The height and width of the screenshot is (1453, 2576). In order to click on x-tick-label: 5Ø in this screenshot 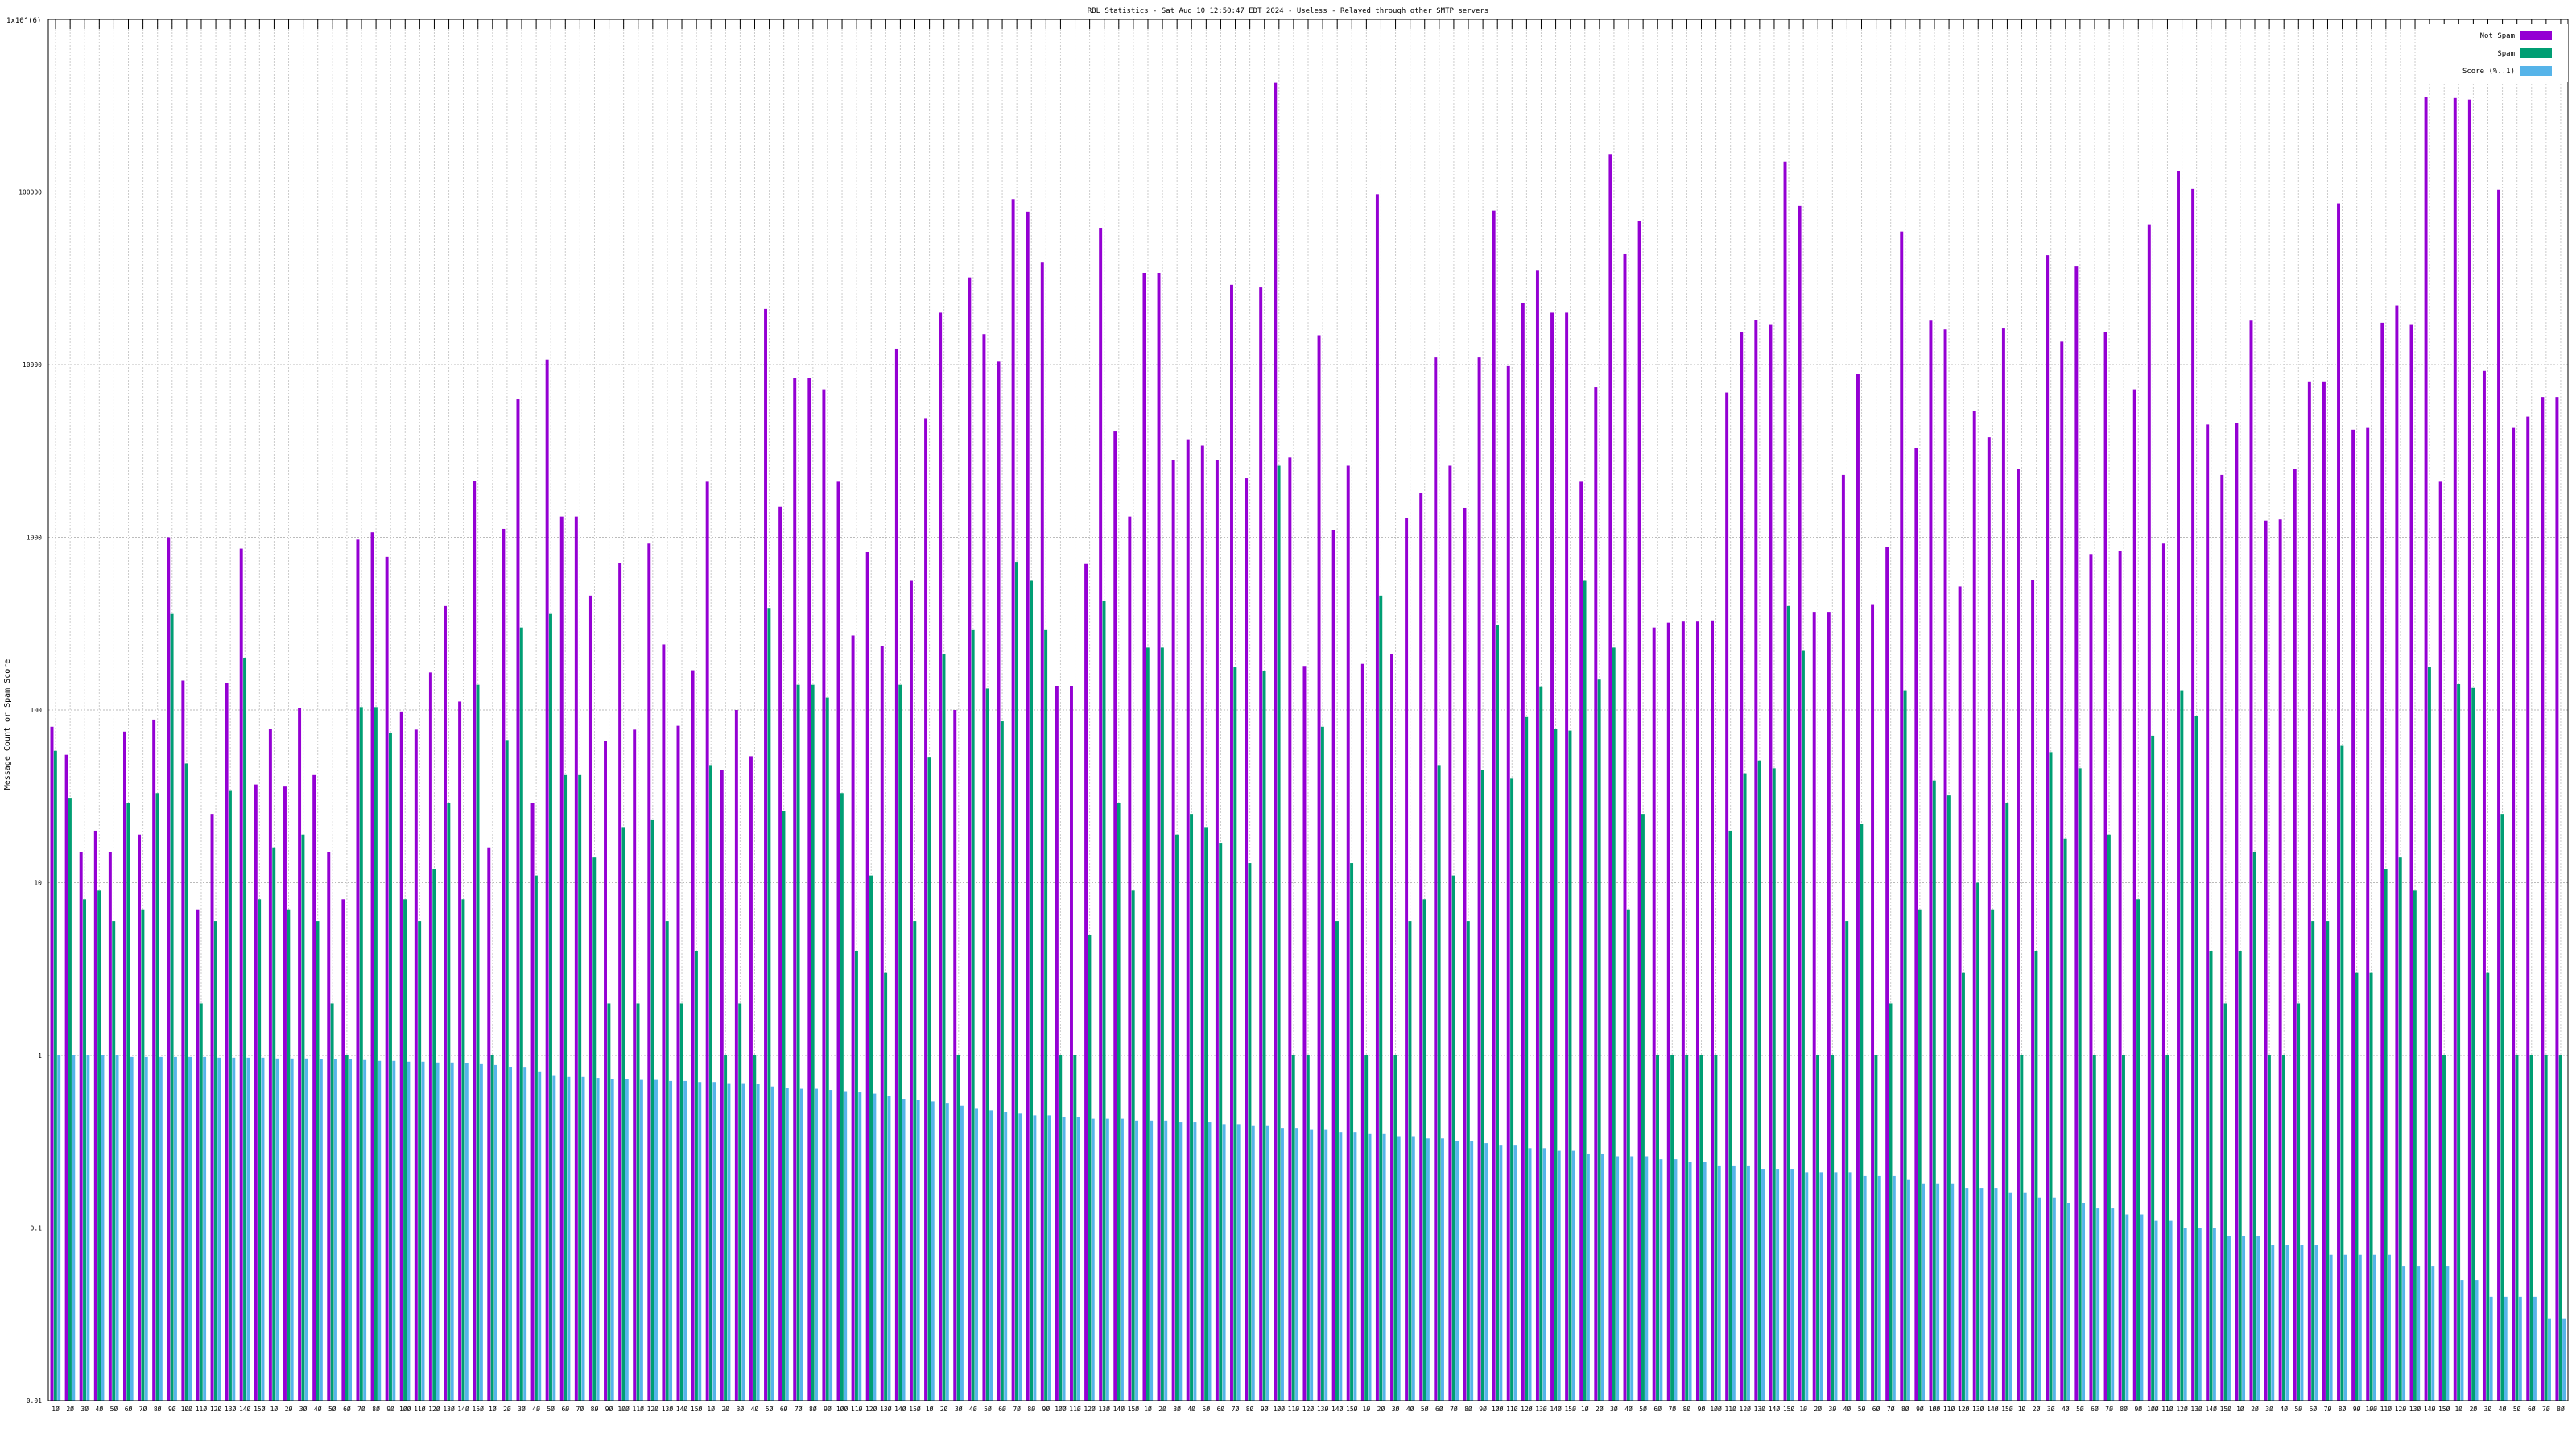, I will do `click(2080, 1409)`.